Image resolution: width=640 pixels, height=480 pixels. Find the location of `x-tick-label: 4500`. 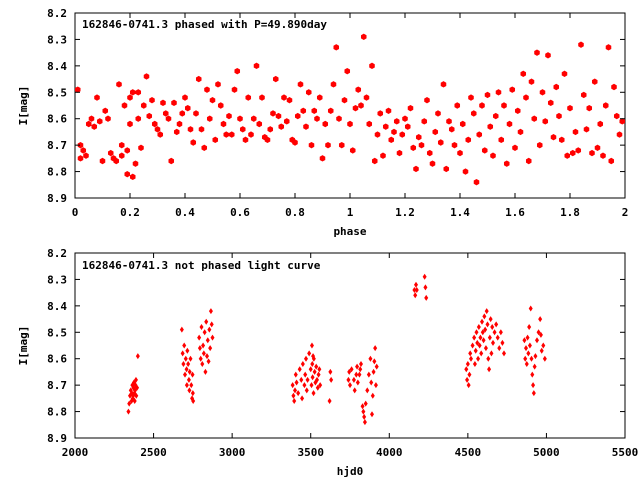

x-tick-label: 4500 is located at coordinates (468, 452).